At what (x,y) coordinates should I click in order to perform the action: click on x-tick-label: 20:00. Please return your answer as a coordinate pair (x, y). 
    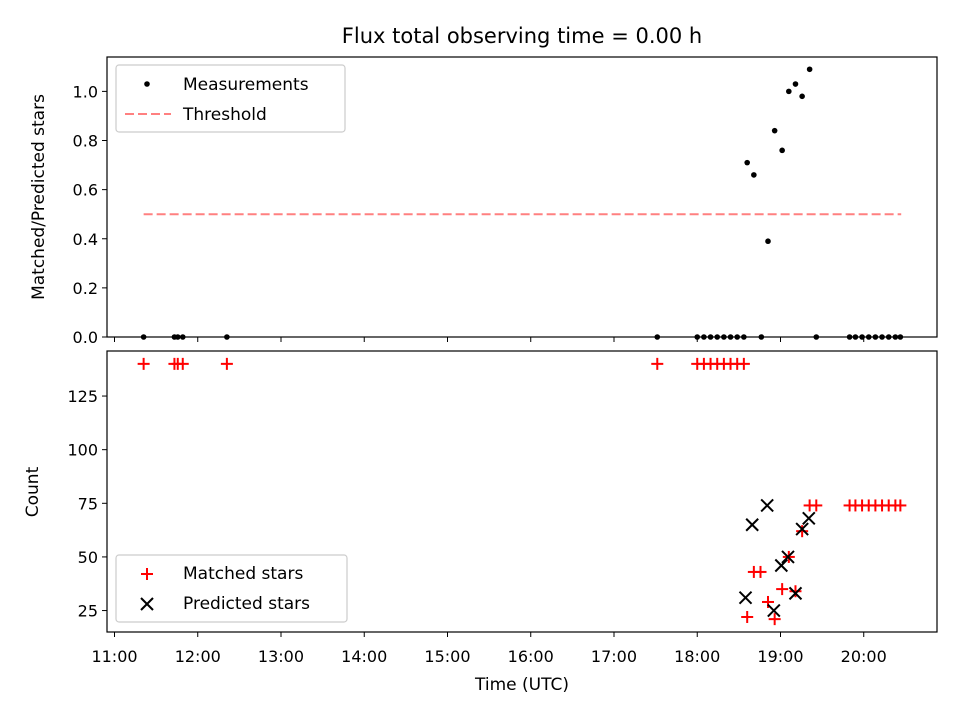
    Looking at the image, I should click on (864, 656).